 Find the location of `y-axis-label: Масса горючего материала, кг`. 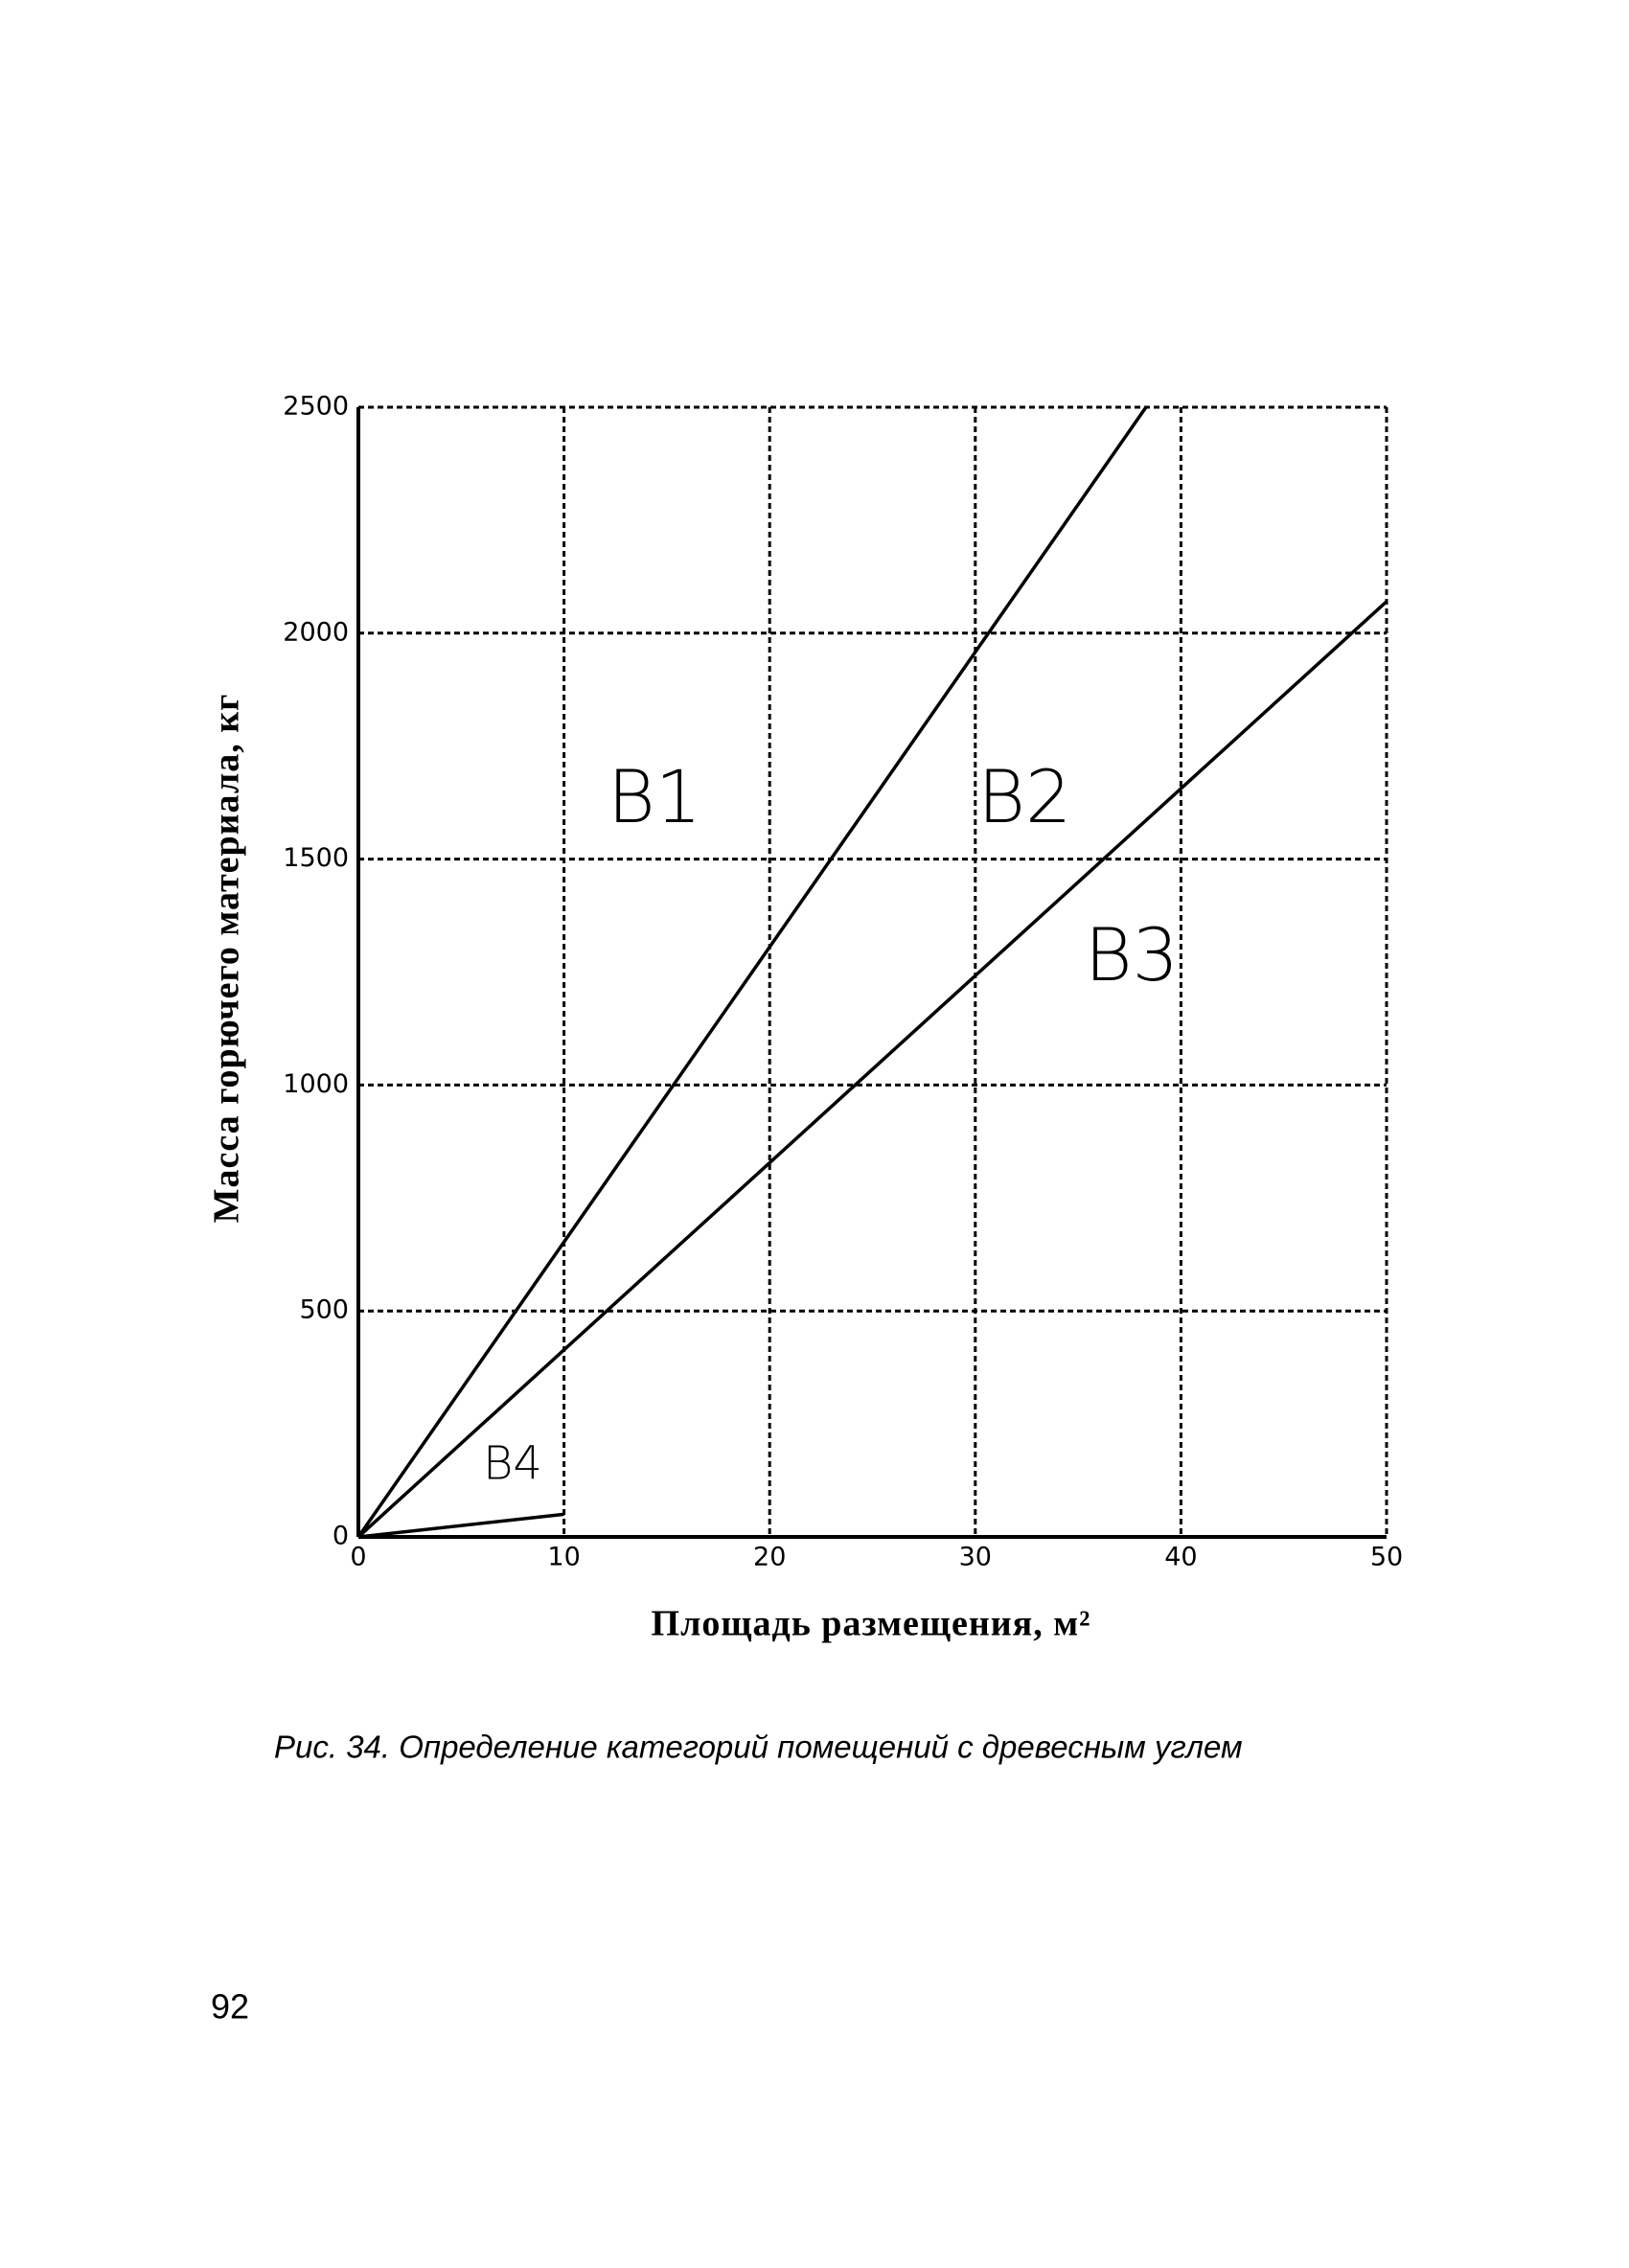

y-axis-label: Масса горючего материала, кг is located at coordinates (227, 959).